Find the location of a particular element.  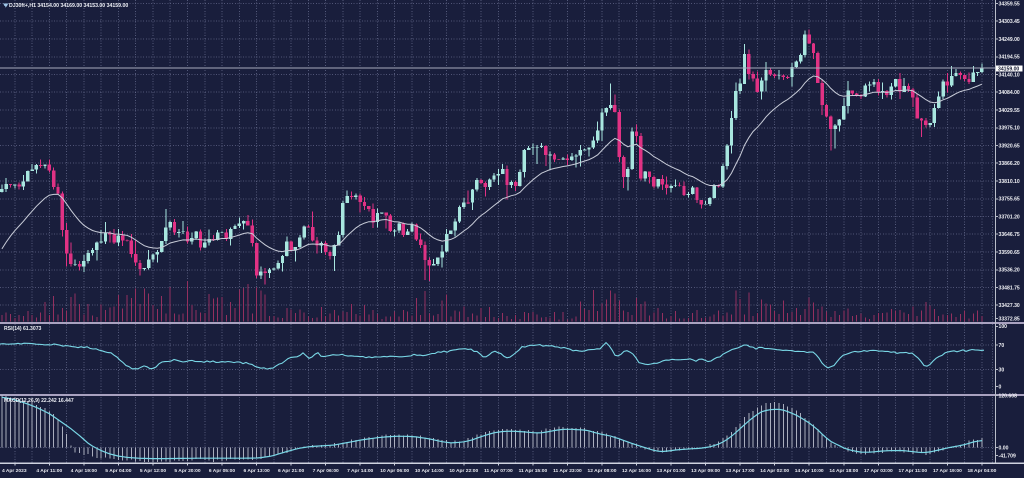

svg-text: 34359.55 is located at coordinates (1009, 4).